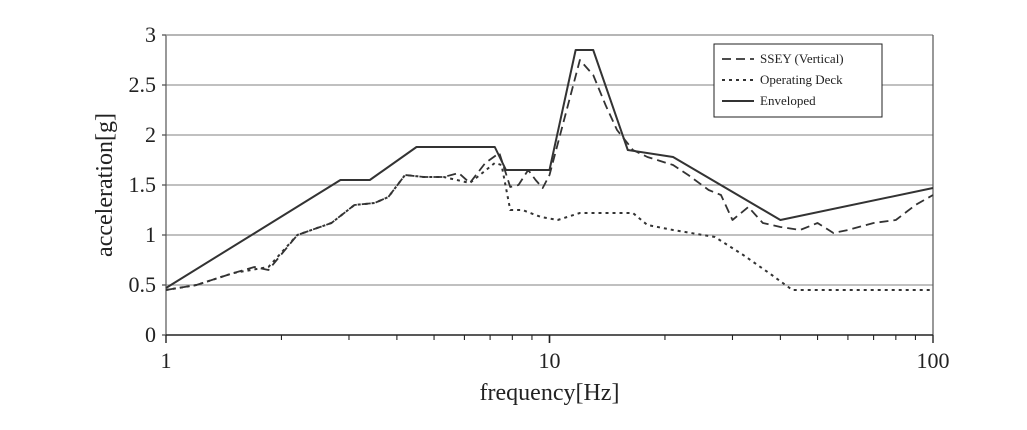  Describe the element at coordinates (143, 284) in the screenshot. I see `y-tick-label-1: 0.5` at that location.